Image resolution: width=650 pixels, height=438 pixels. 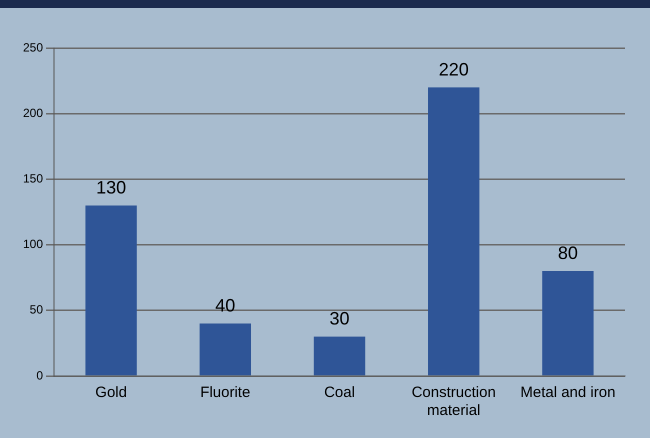 I want to click on x-tick-label: Construction material, so click(x=454, y=402).